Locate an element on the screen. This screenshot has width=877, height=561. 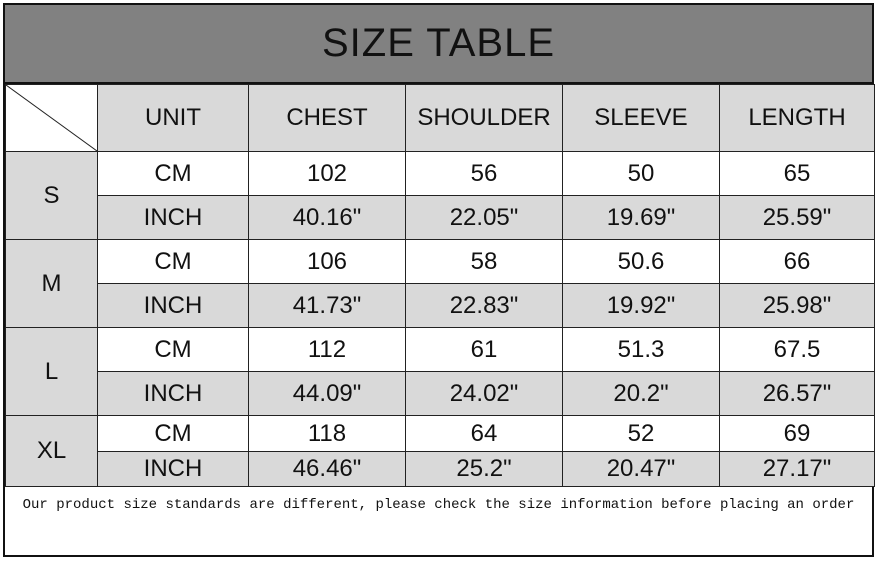
table-row: INCH 46.46" 25.2" 20.47" 27.17" is located at coordinates (440, 469).